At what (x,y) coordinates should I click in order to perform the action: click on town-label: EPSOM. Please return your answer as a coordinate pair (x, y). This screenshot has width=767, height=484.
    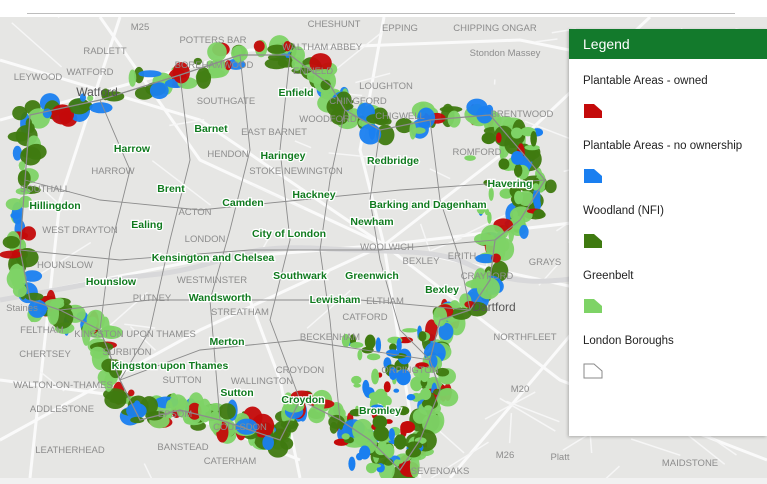
    Looking at the image, I should click on (175, 414).